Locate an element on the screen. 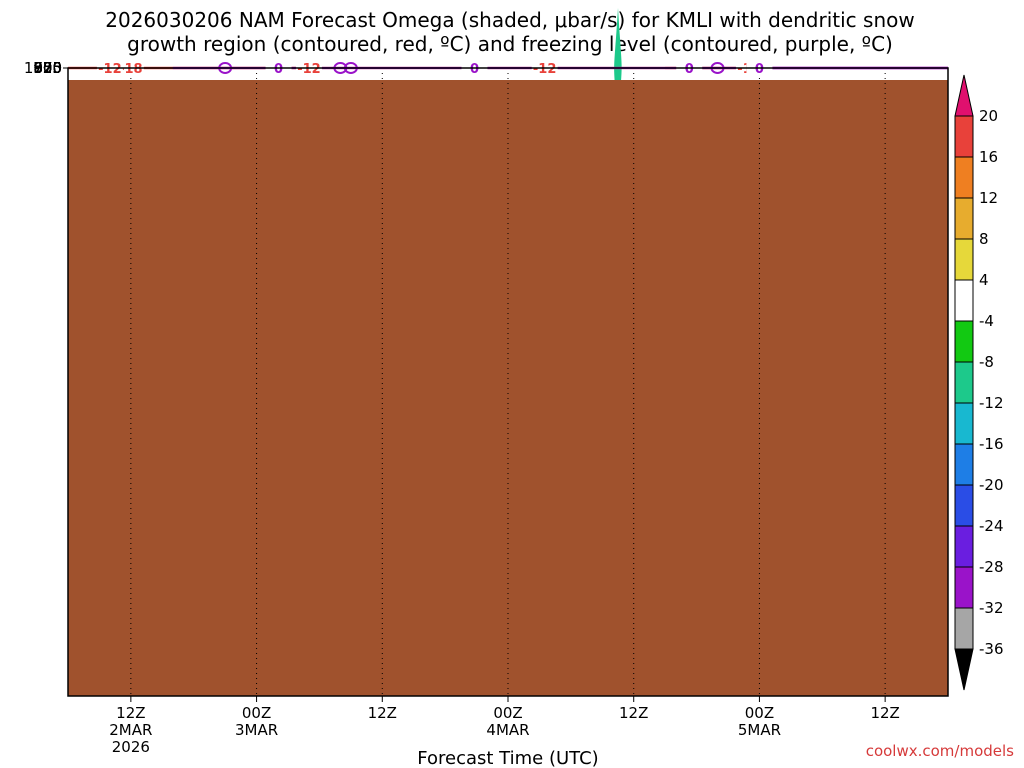  x-tick-year: 2026 is located at coordinates (131, 747).